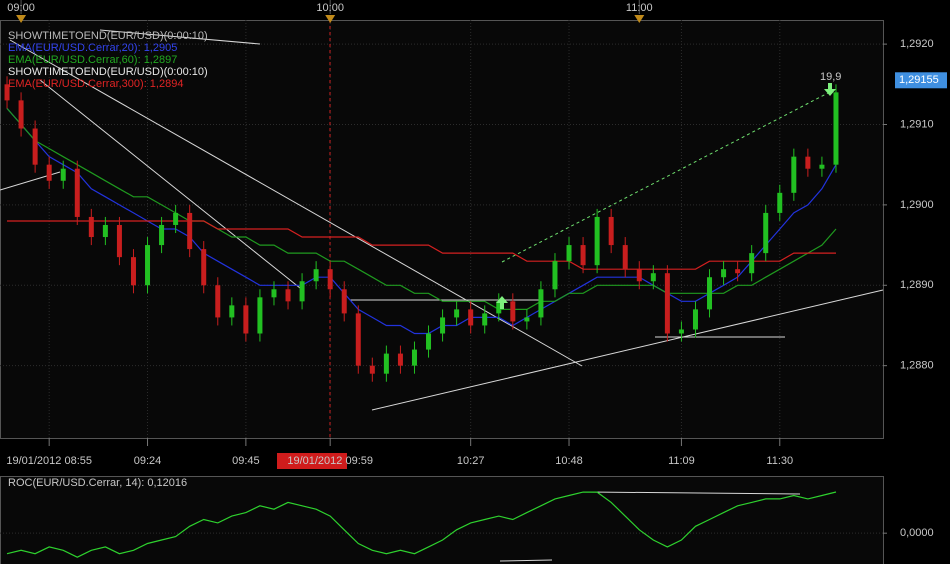 The image size is (950, 564). Describe the element at coordinates (917, 285) in the screenshot. I see `y-tick-label: 1,2890` at that location.